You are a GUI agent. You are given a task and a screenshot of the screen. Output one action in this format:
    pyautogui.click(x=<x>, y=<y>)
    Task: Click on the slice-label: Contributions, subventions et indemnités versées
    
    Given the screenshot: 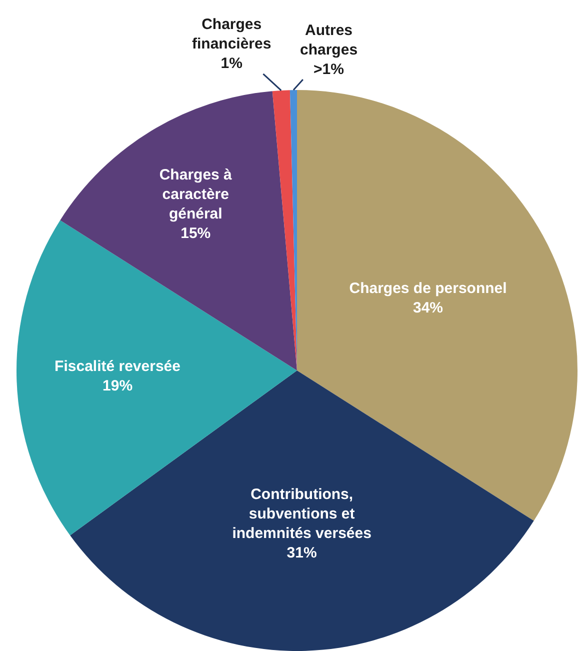 What is the action you would take?
    pyautogui.click(x=302, y=514)
    